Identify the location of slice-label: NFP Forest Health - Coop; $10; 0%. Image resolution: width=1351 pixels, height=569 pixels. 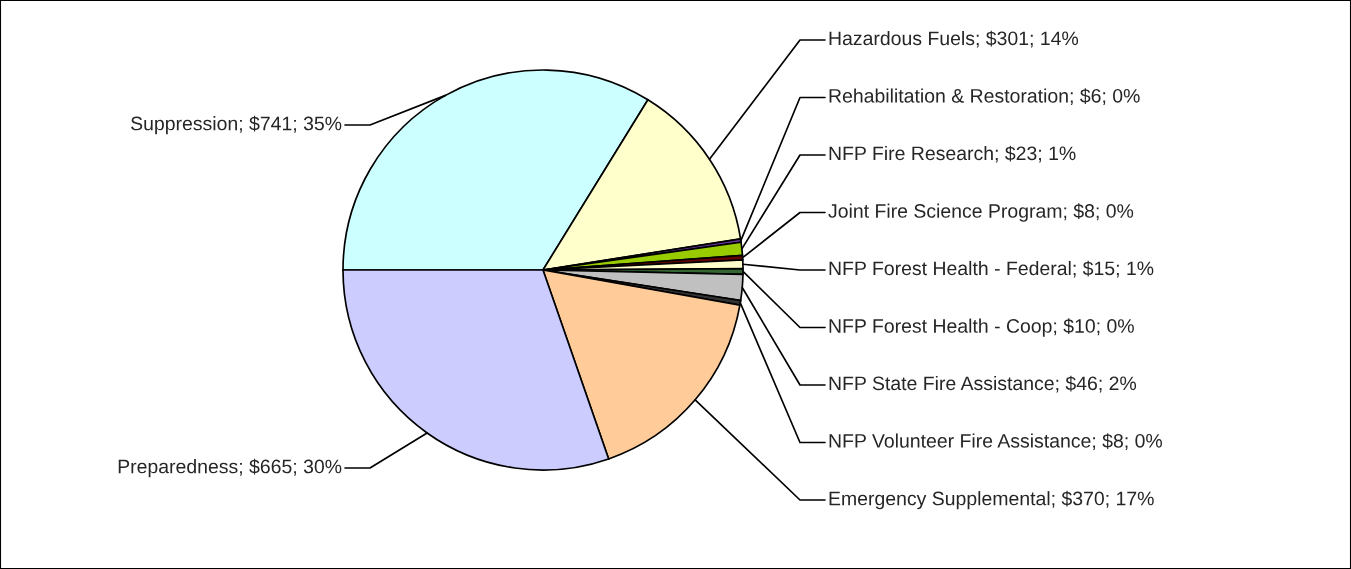
(981, 327).